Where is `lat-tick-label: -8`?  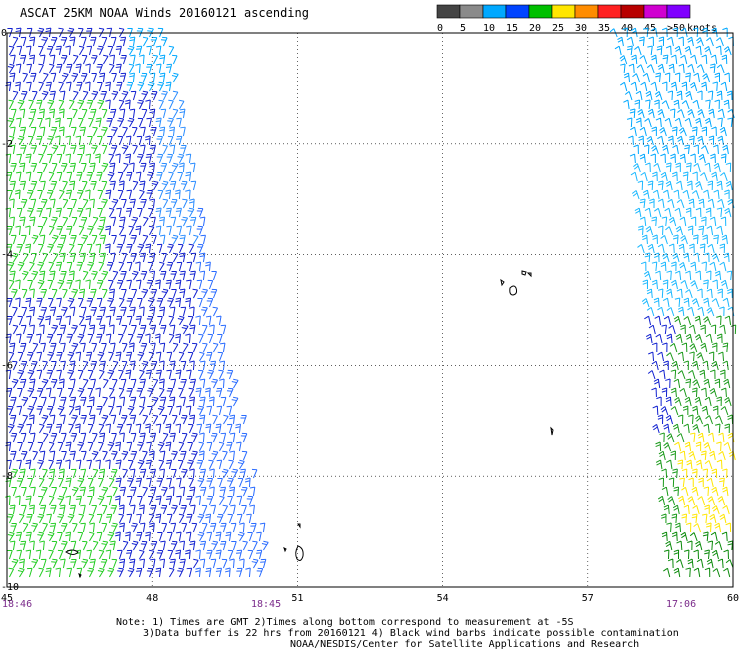
lat-tick-label: -8 is located at coordinates (7, 476).